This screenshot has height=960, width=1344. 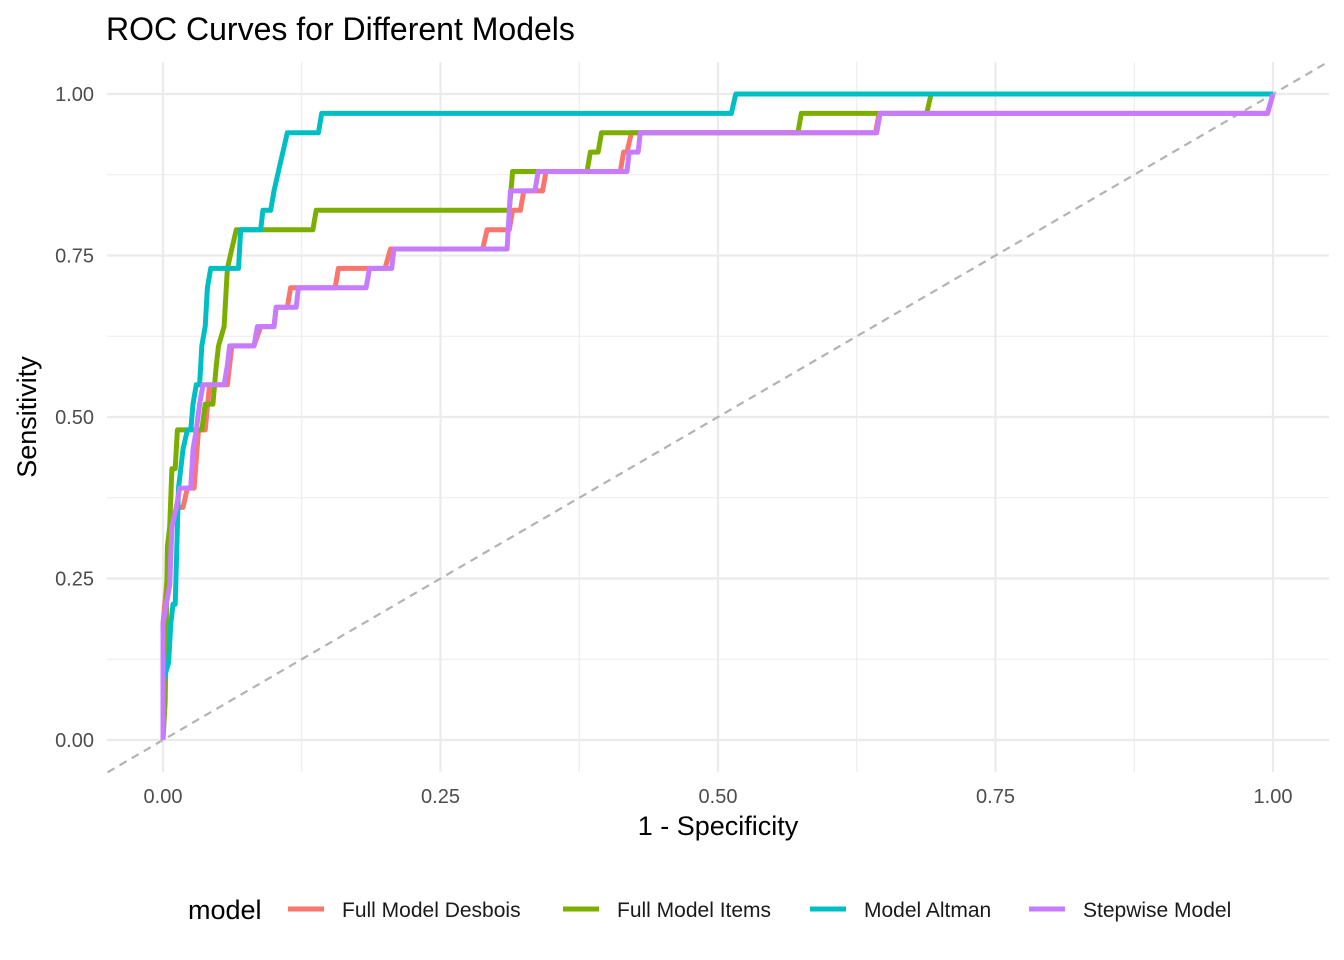 I want to click on legend-label: Model Altman, so click(x=927, y=910).